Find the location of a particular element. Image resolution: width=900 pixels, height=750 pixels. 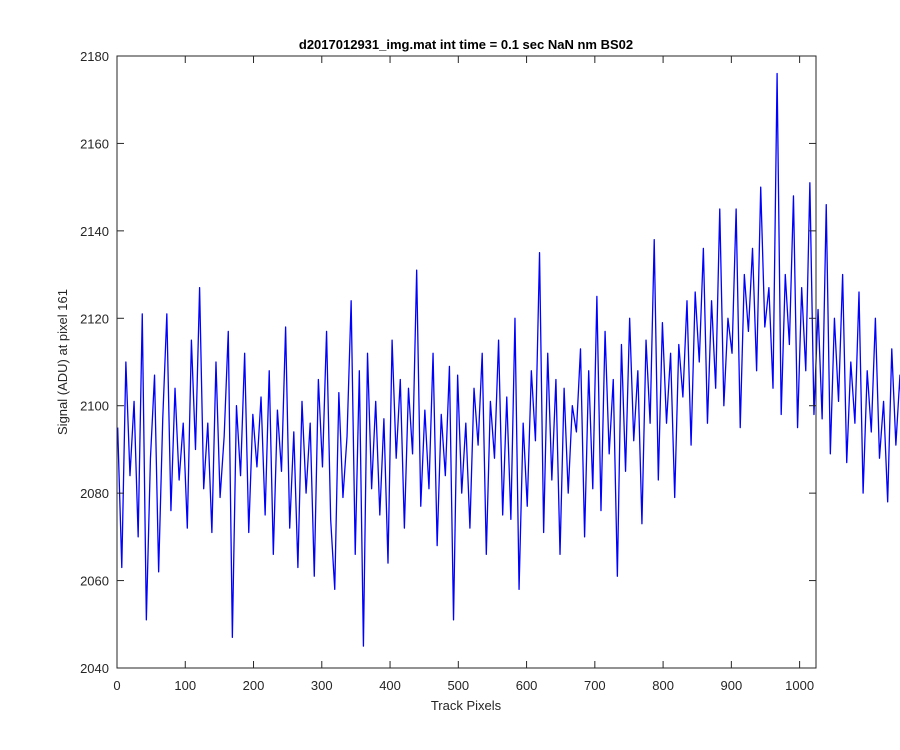

x-tick-label: 900 is located at coordinates (732, 685).